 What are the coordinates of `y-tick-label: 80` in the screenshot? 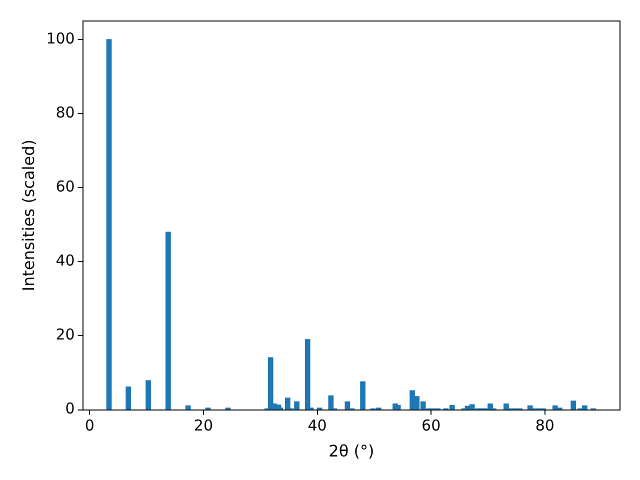 It's located at (65, 112).